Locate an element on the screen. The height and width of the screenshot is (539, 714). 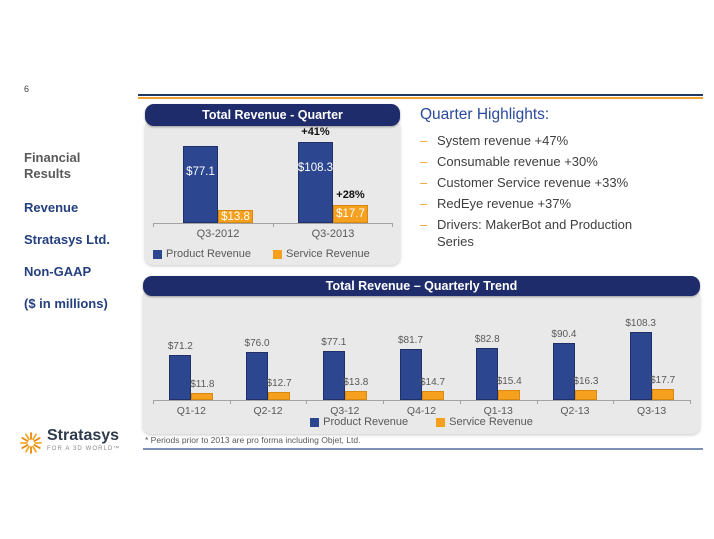
highlight-text: Customer Service revenue +33% is located at coordinates (533, 182).